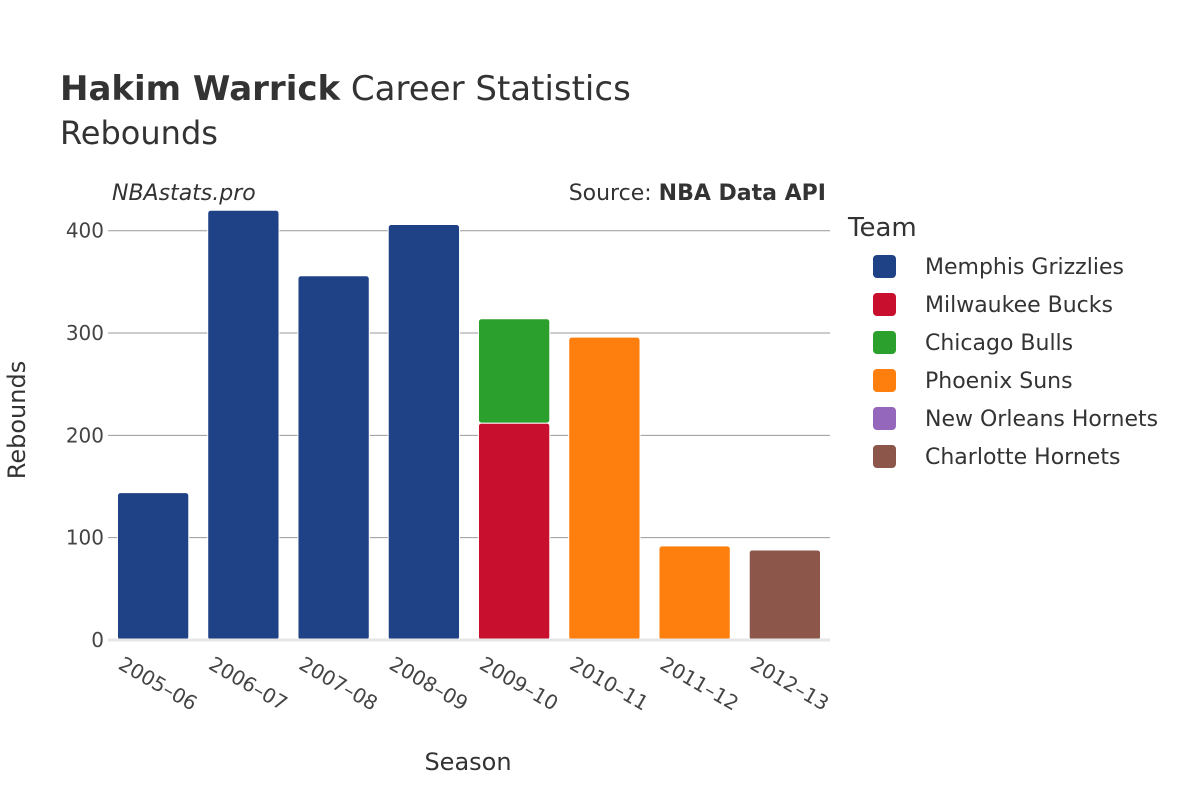 This screenshot has height=800, width=1200. What do you see at coordinates (999, 343) in the screenshot?
I see `legend-label: Chicago Bulls` at bounding box center [999, 343].